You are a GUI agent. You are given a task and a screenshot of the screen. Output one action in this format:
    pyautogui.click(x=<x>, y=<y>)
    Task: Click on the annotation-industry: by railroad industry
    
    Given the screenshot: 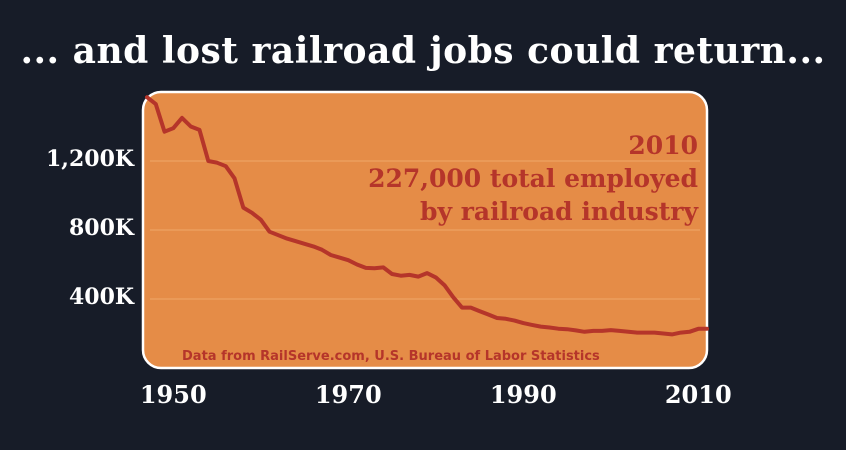 What is the action you would take?
    pyautogui.click(x=559, y=211)
    